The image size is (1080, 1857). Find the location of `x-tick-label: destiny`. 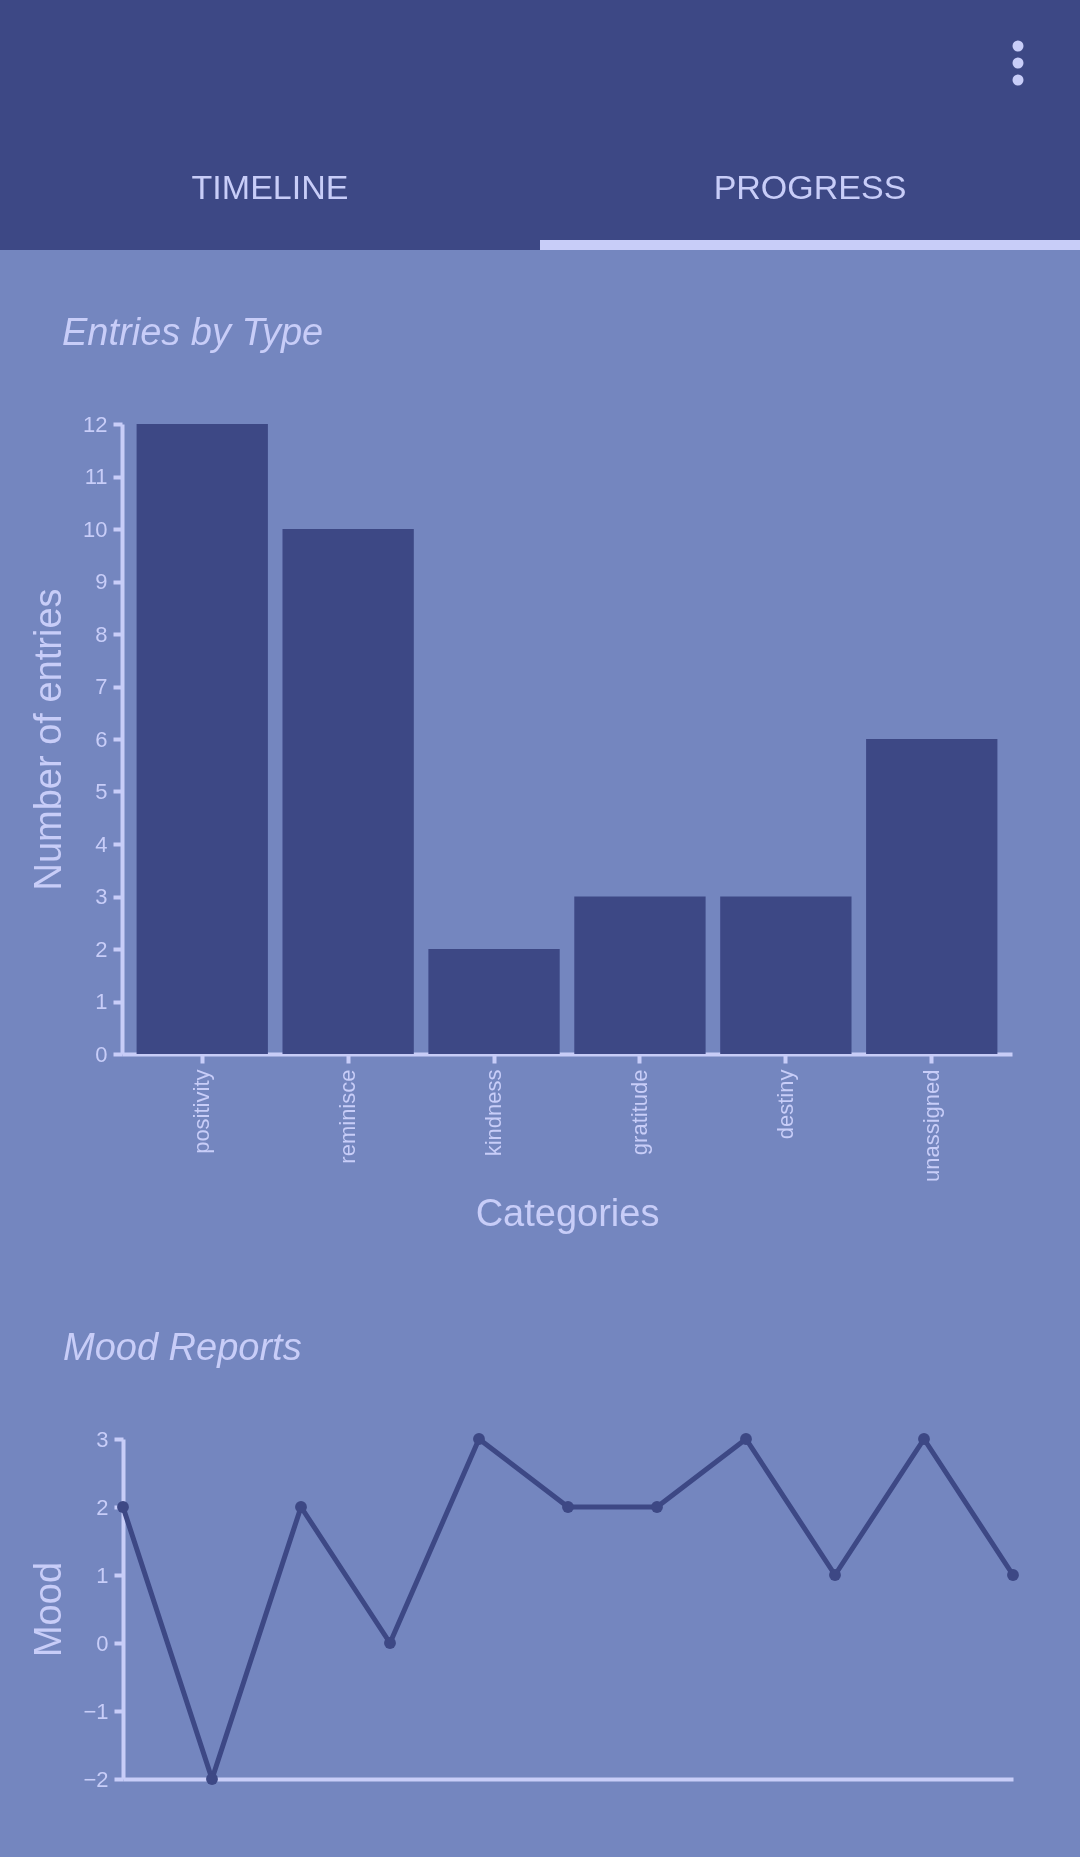

x-tick-label: destiny is located at coordinates (785, 1104).